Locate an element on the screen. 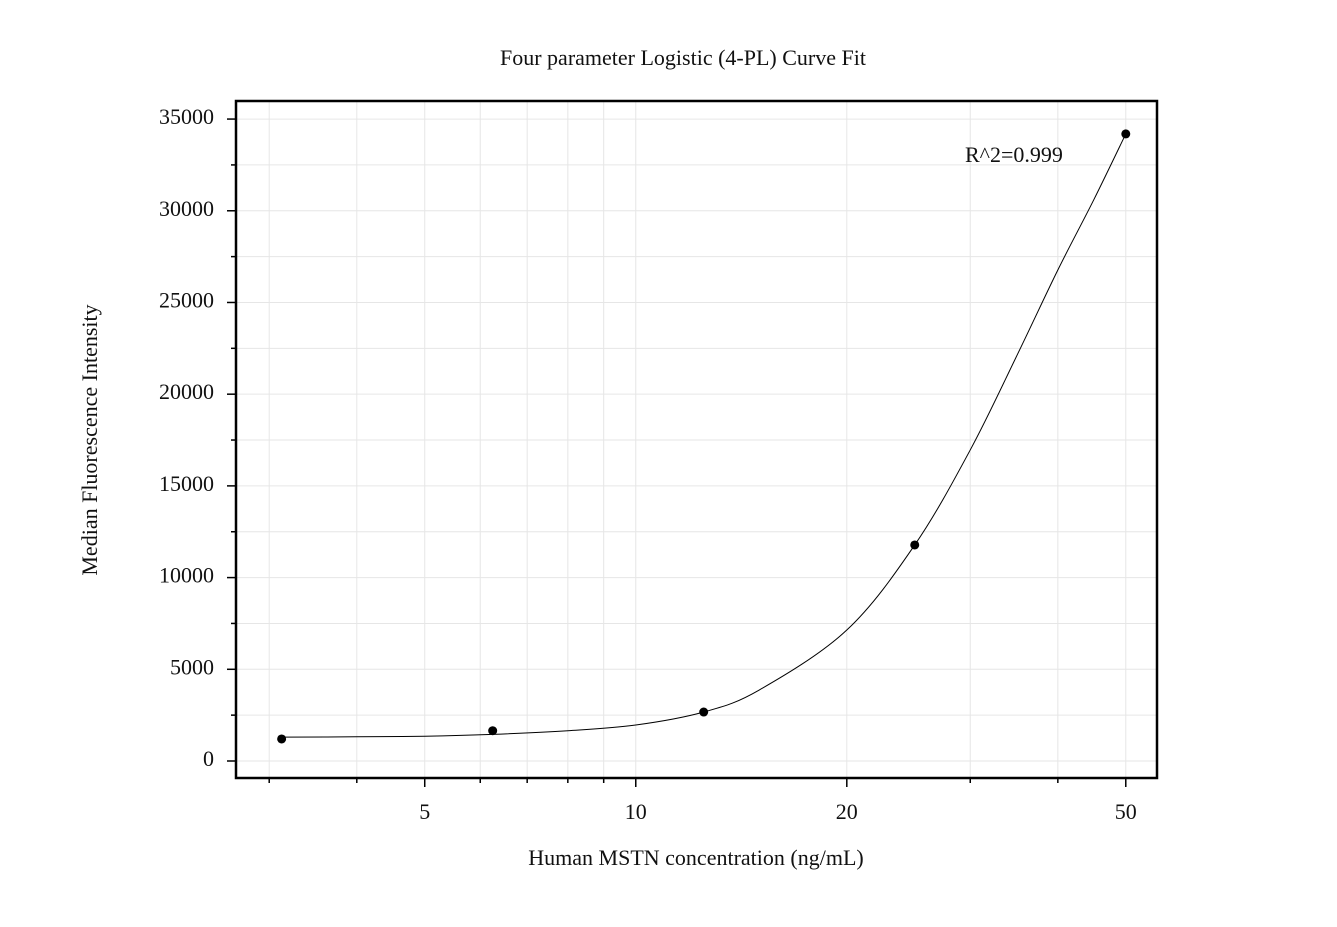 The image size is (1337, 927). y-tick-label: 25000 is located at coordinates (186, 300).